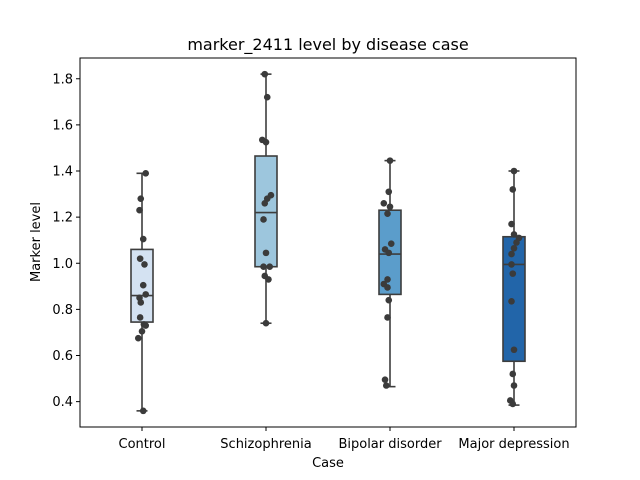 This screenshot has height=480, width=640. I want to click on x-tick-label: Schizophrenia, so click(265, 444).